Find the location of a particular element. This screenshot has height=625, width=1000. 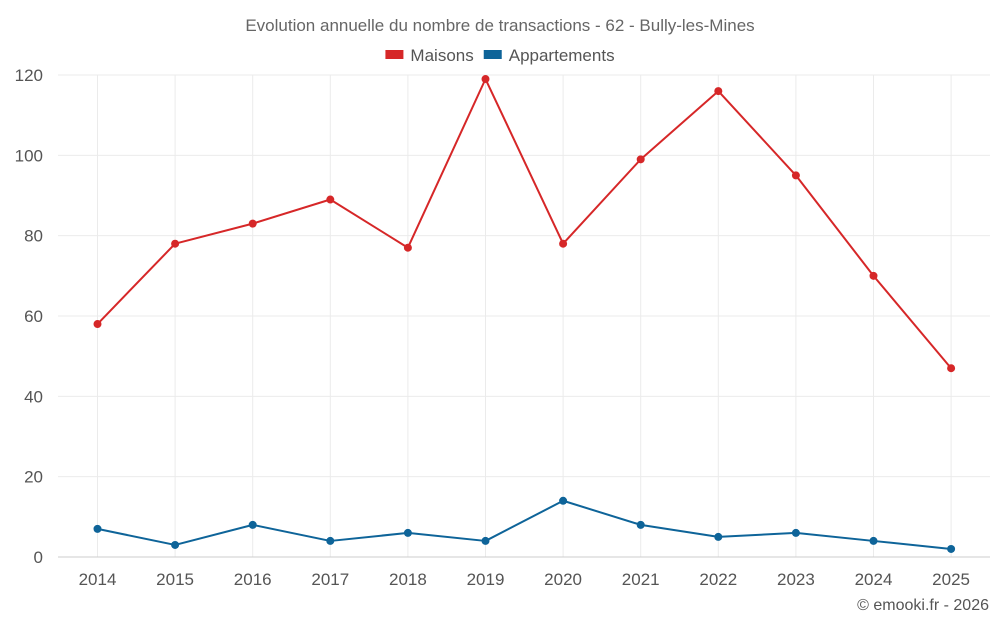

y-tick-label: 120 is located at coordinates (29, 75).